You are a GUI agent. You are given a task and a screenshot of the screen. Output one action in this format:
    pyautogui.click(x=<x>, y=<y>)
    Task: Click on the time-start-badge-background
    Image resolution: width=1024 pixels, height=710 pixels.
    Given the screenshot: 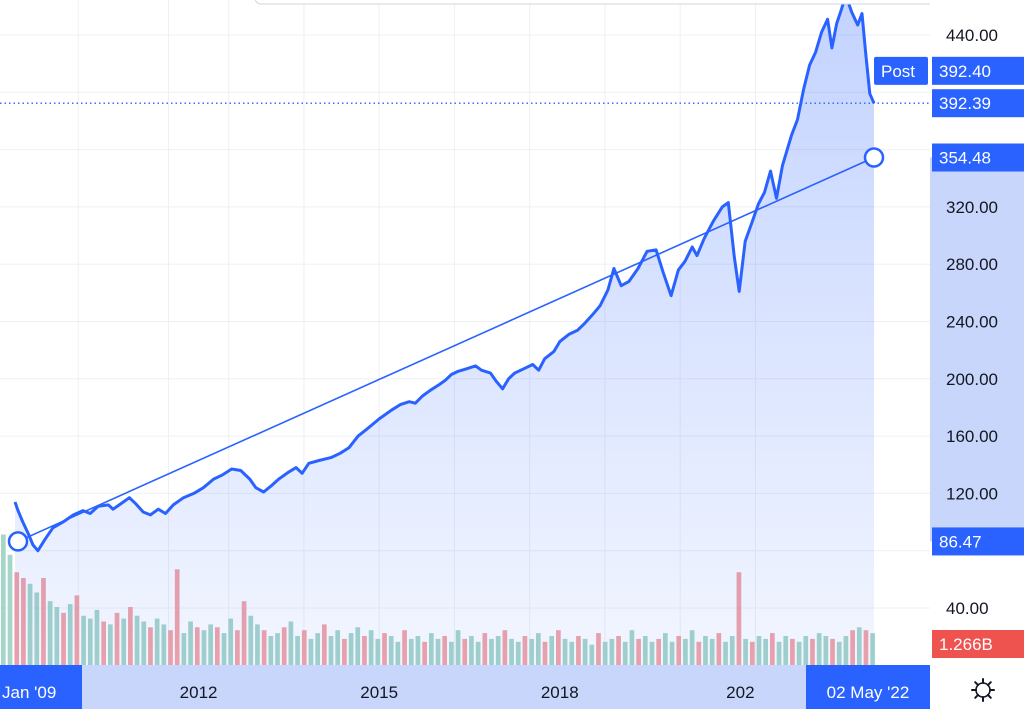 What is the action you would take?
    pyautogui.click(x=41, y=687)
    